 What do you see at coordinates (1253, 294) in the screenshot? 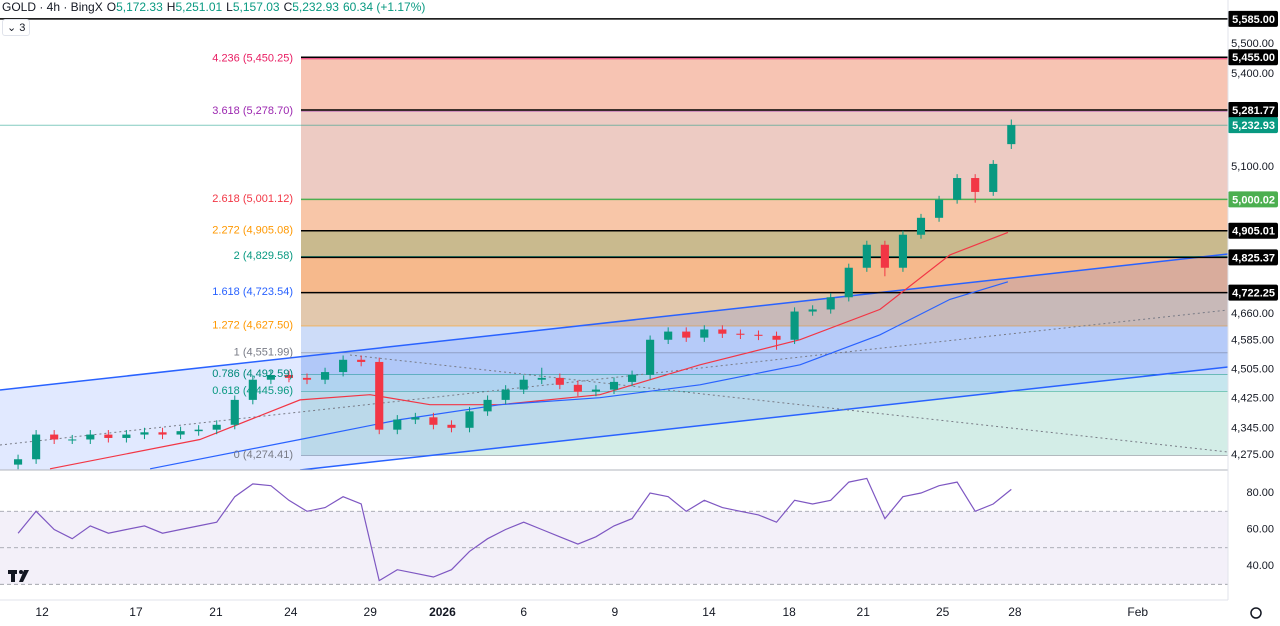
I see `price-label: 4,722.25` at bounding box center [1253, 294].